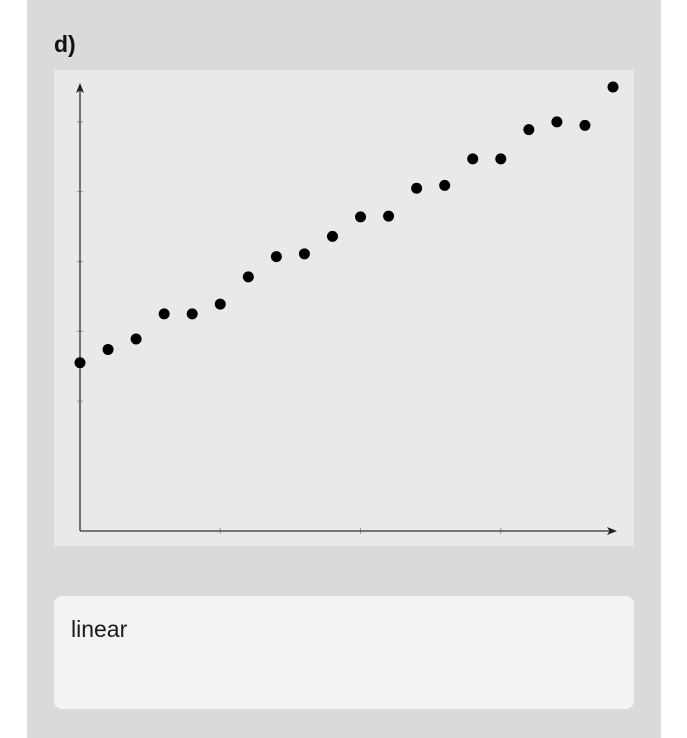 This screenshot has width=687, height=738. Describe the element at coordinates (344, 652) in the screenshot. I see `answer-box: linear` at that location.